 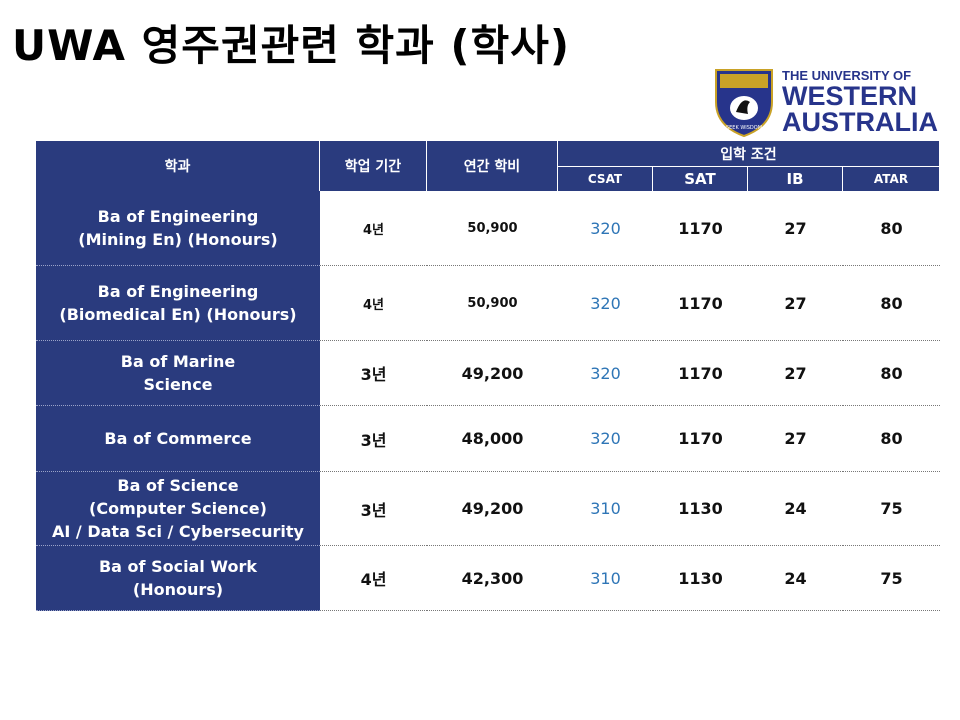 I want to click on program-name-line: (Honours), so click(x=178, y=589).